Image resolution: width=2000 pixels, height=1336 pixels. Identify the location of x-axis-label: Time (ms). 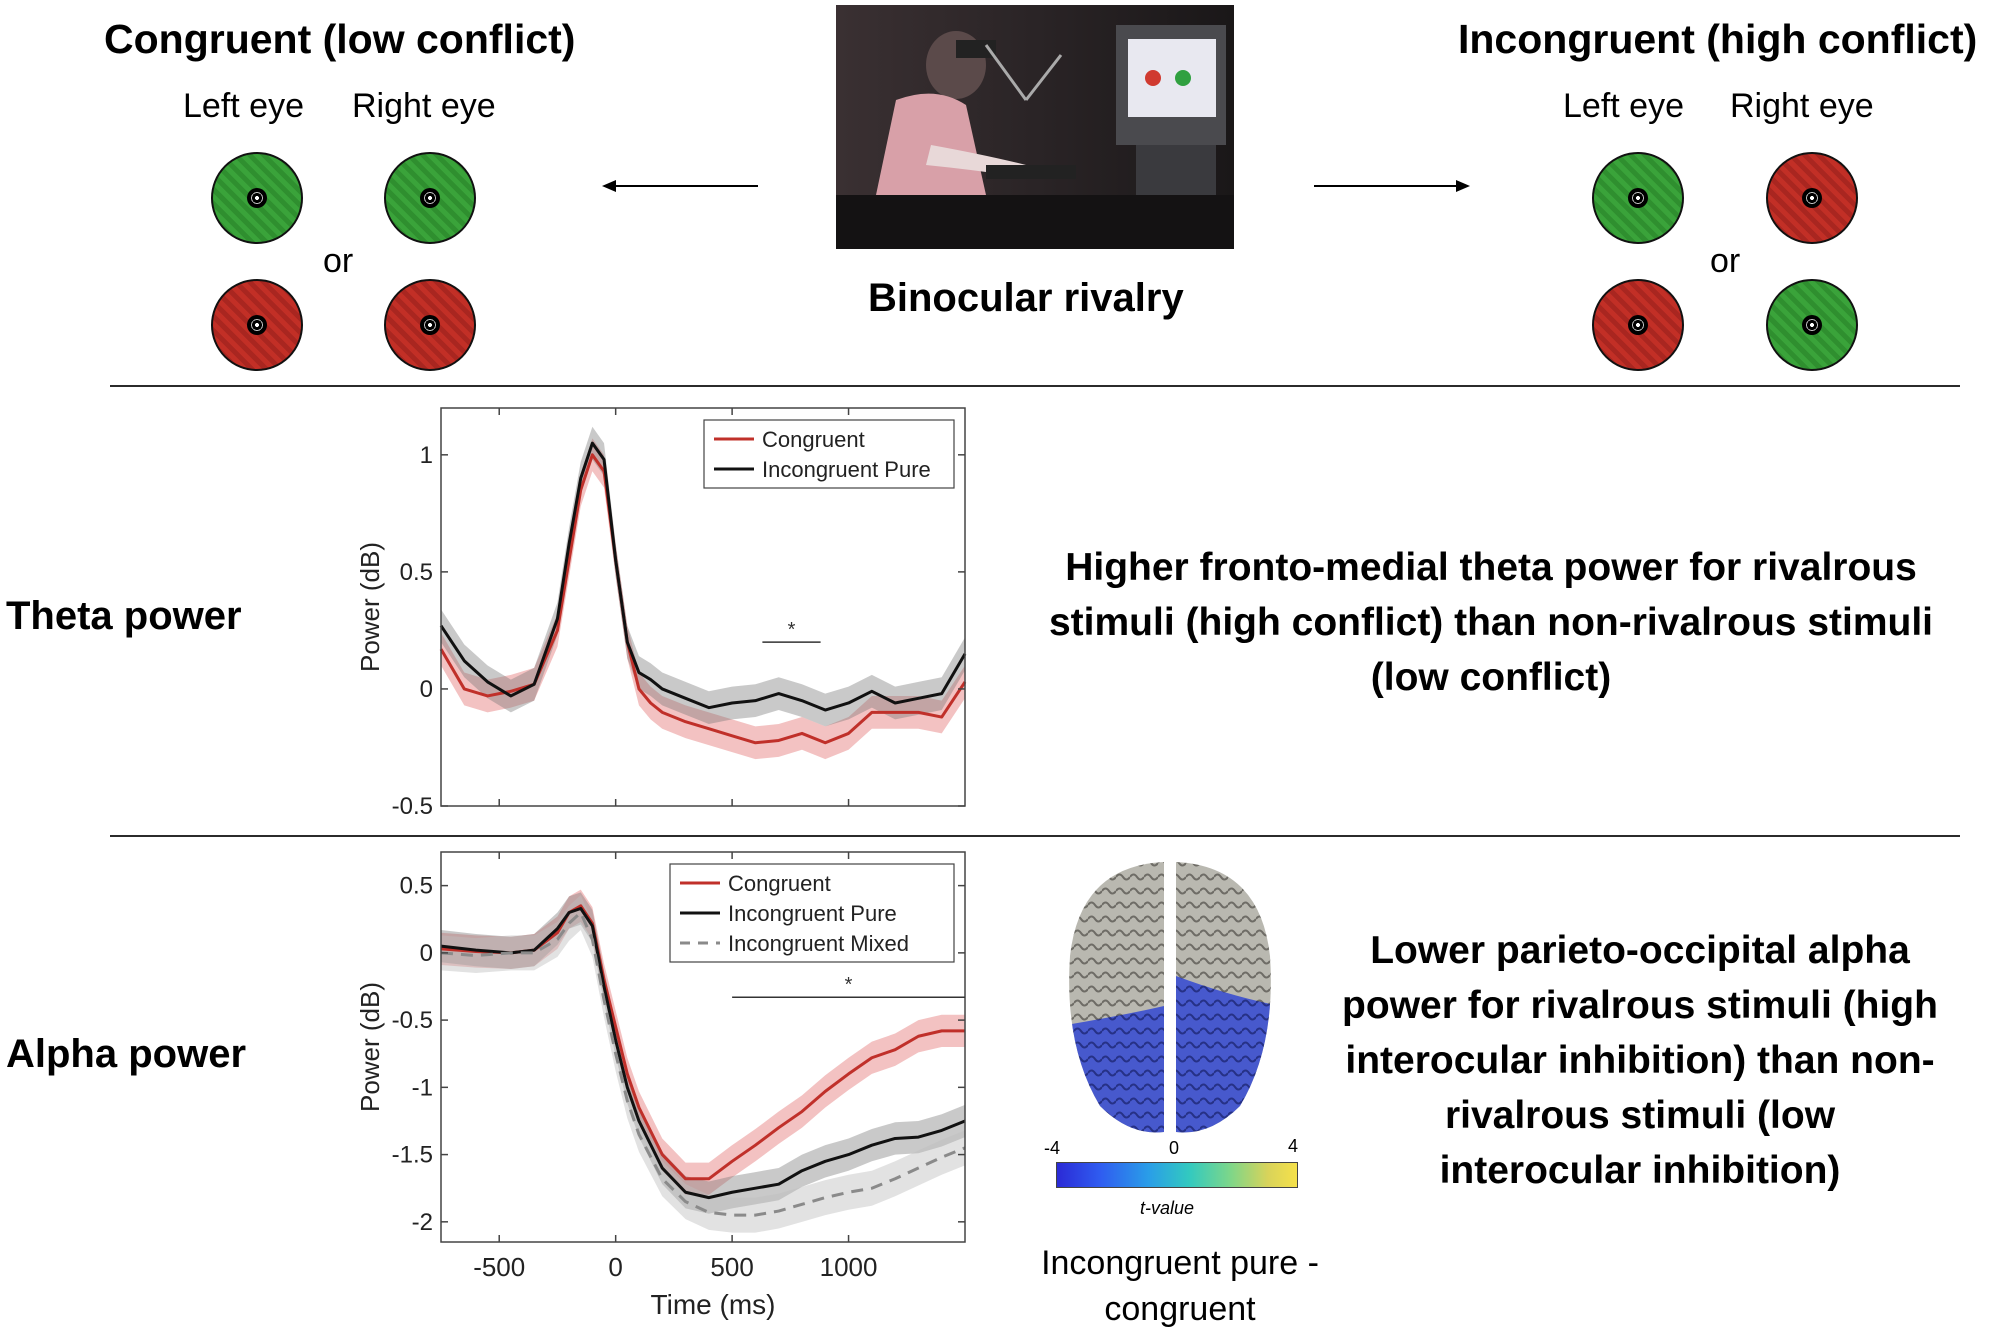
(713, 1304).